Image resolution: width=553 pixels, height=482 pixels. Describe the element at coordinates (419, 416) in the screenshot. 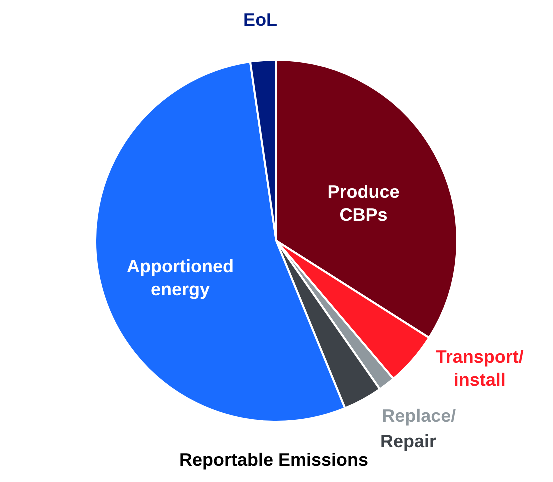

I see `slice-label: Replace/` at that location.